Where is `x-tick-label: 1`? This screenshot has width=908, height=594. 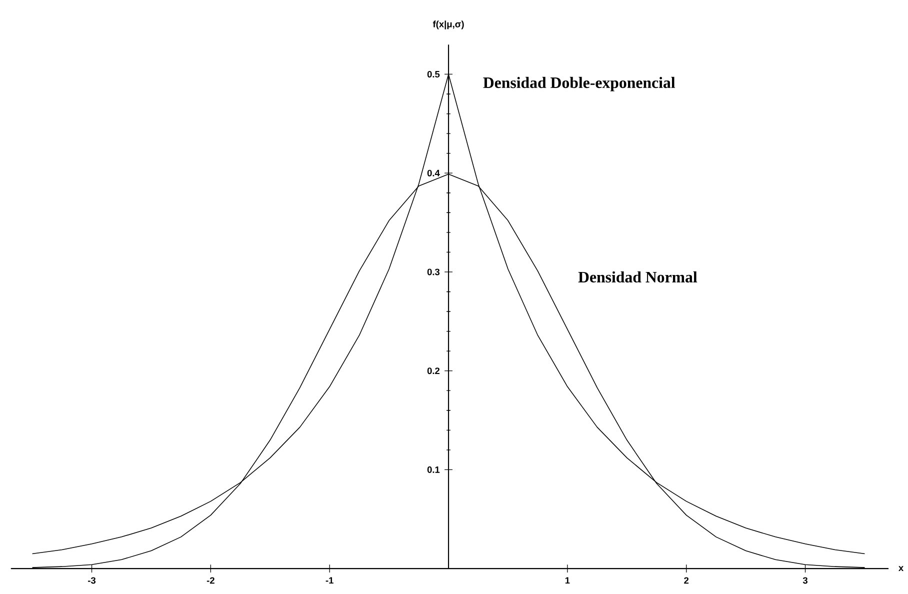
x-tick-label: 1 is located at coordinates (567, 580).